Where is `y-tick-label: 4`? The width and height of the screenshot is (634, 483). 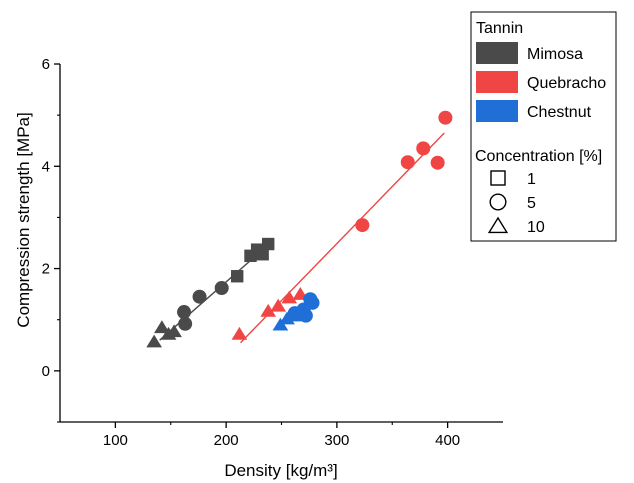
y-tick-label: 4 is located at coordinates (46, 166).